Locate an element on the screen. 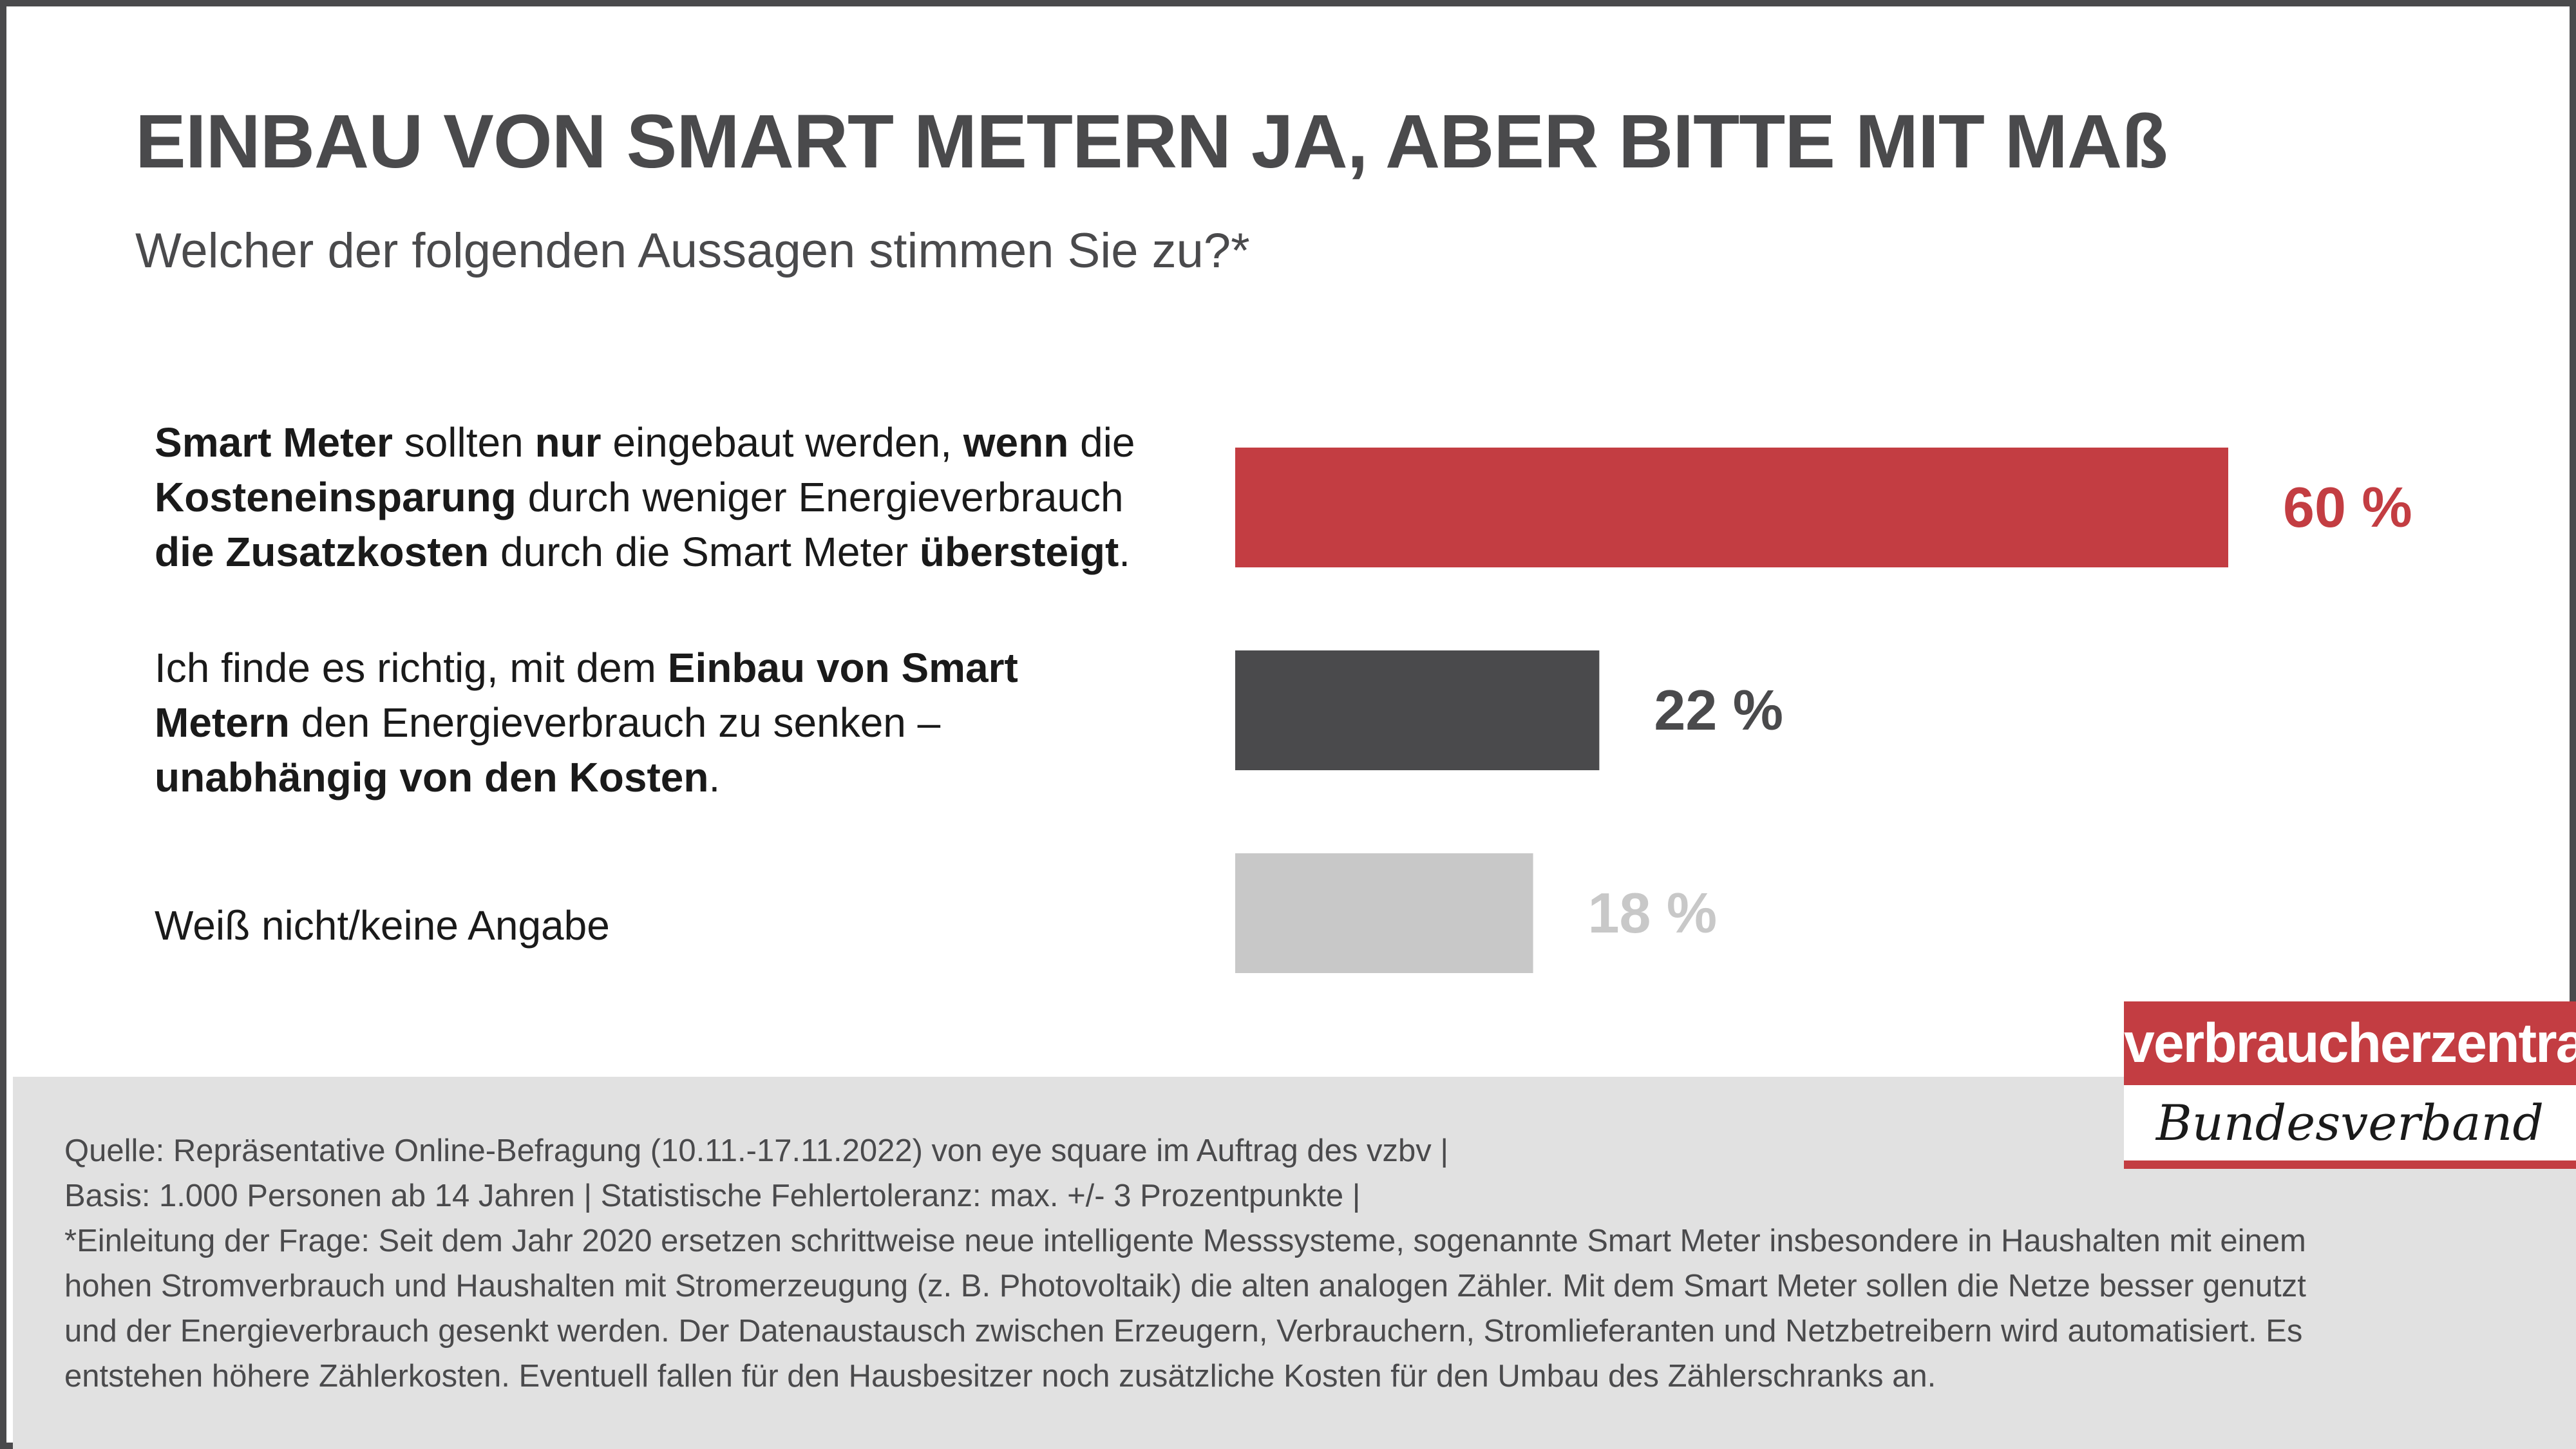 Image resolution: width=2576 pixels, height=1449 pixels. brand-logo-subline: Bundesverband is located at coordinates (2350, 1127).